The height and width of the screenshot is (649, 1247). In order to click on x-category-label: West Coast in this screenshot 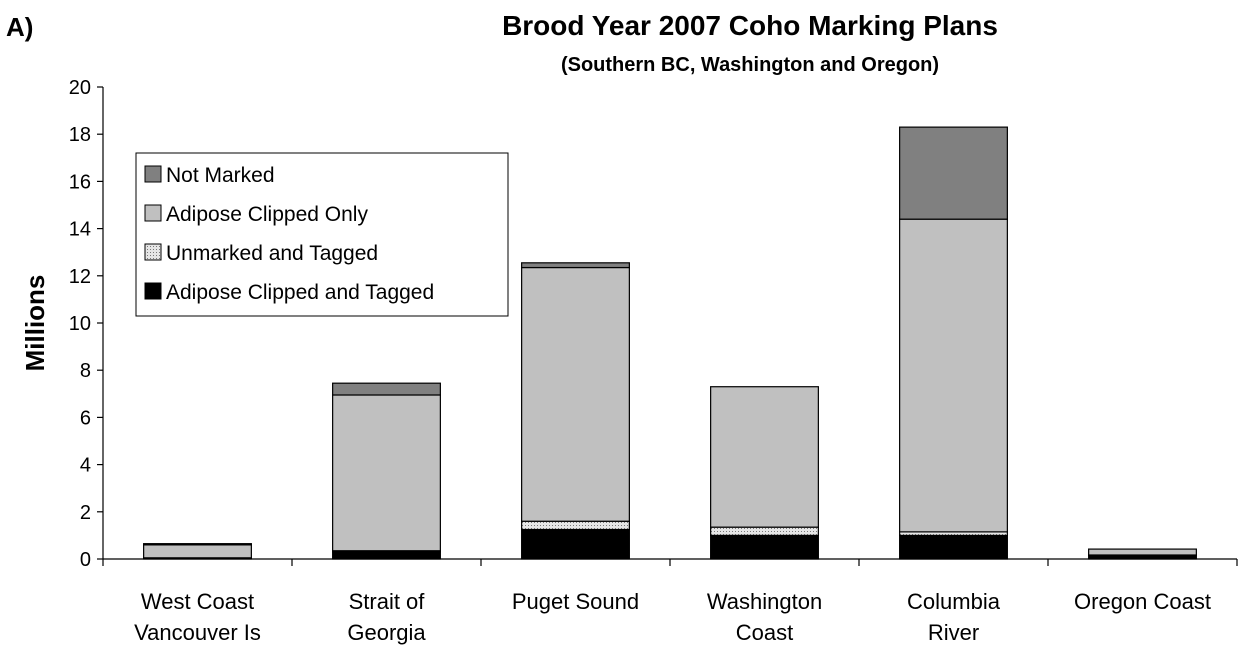, I will do `click(197, 601)`.